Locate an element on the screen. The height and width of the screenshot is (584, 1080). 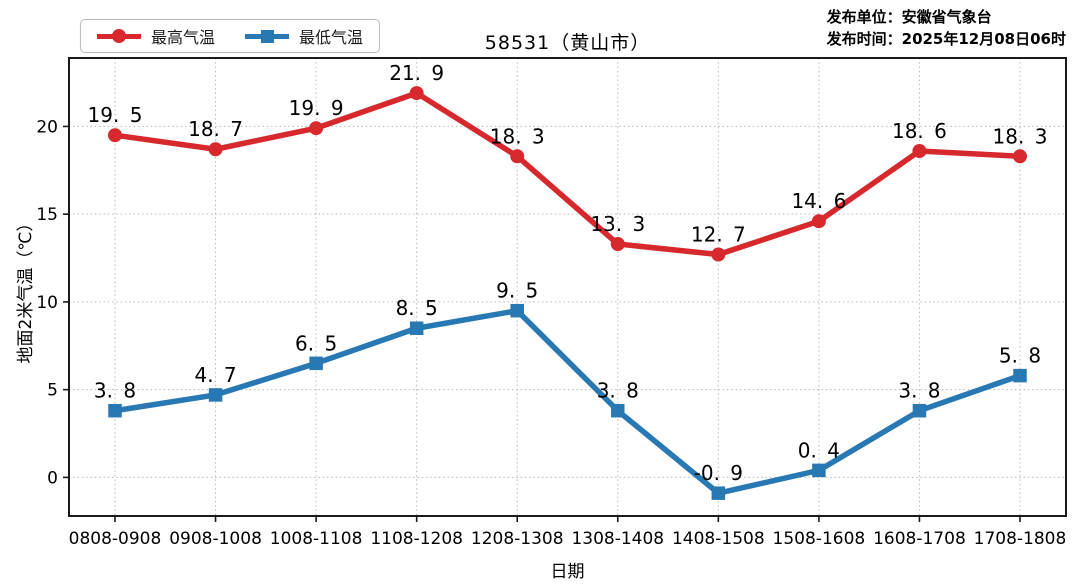
y-tick-label: 5 is located at coordinates (52, 391).